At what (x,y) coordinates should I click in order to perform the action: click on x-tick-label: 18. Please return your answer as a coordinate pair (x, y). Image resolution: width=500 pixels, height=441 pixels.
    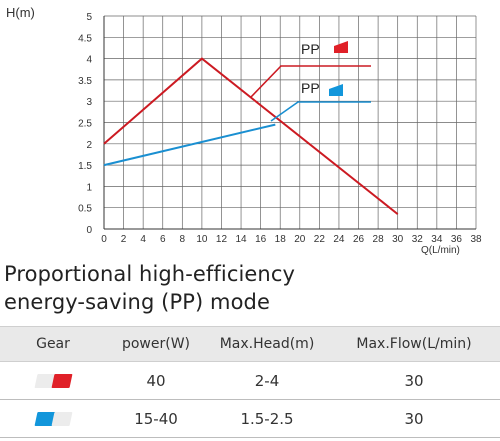
    Looking at the image, I should click on (281, 239).